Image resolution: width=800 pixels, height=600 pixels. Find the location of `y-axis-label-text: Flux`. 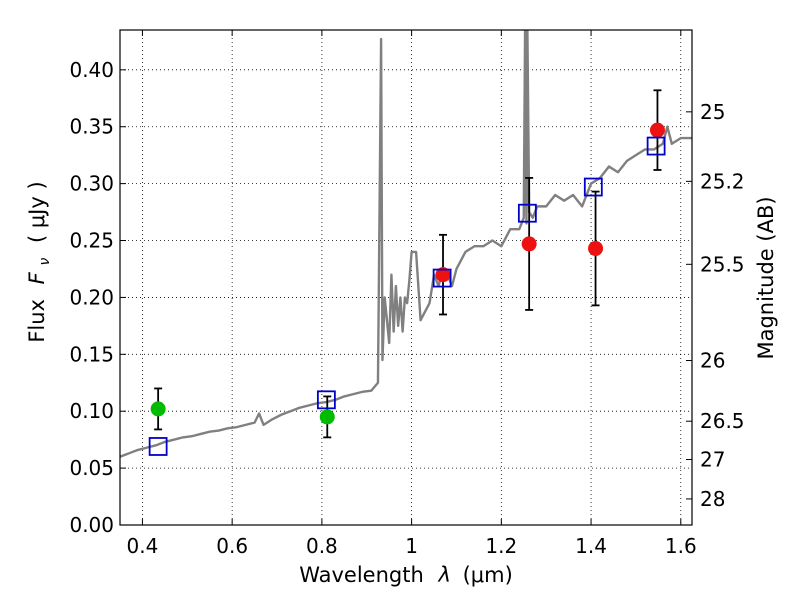

y-axis-label-text: Flux is located at coordinates (37, 321).